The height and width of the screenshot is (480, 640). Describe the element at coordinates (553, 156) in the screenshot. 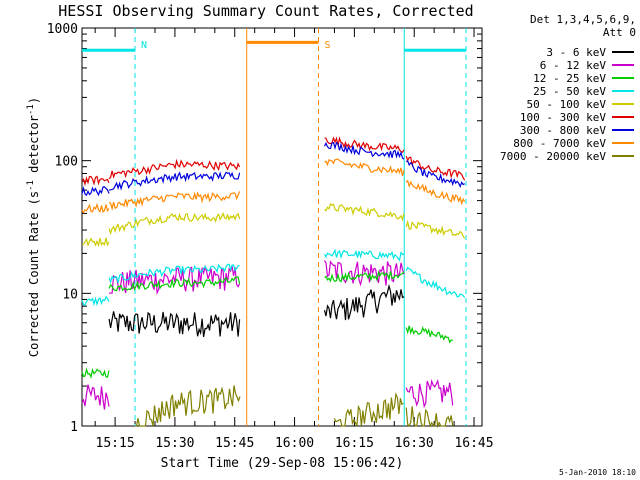

I see `legend-entry-label: 7000 - 20000 keV` at that location.